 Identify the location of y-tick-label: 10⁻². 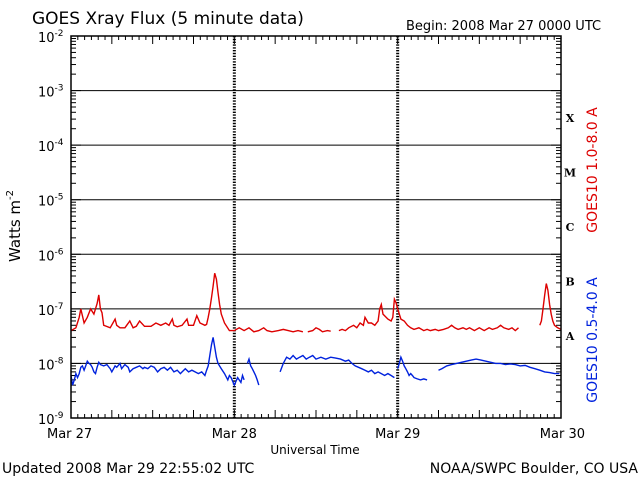
(51, 37).